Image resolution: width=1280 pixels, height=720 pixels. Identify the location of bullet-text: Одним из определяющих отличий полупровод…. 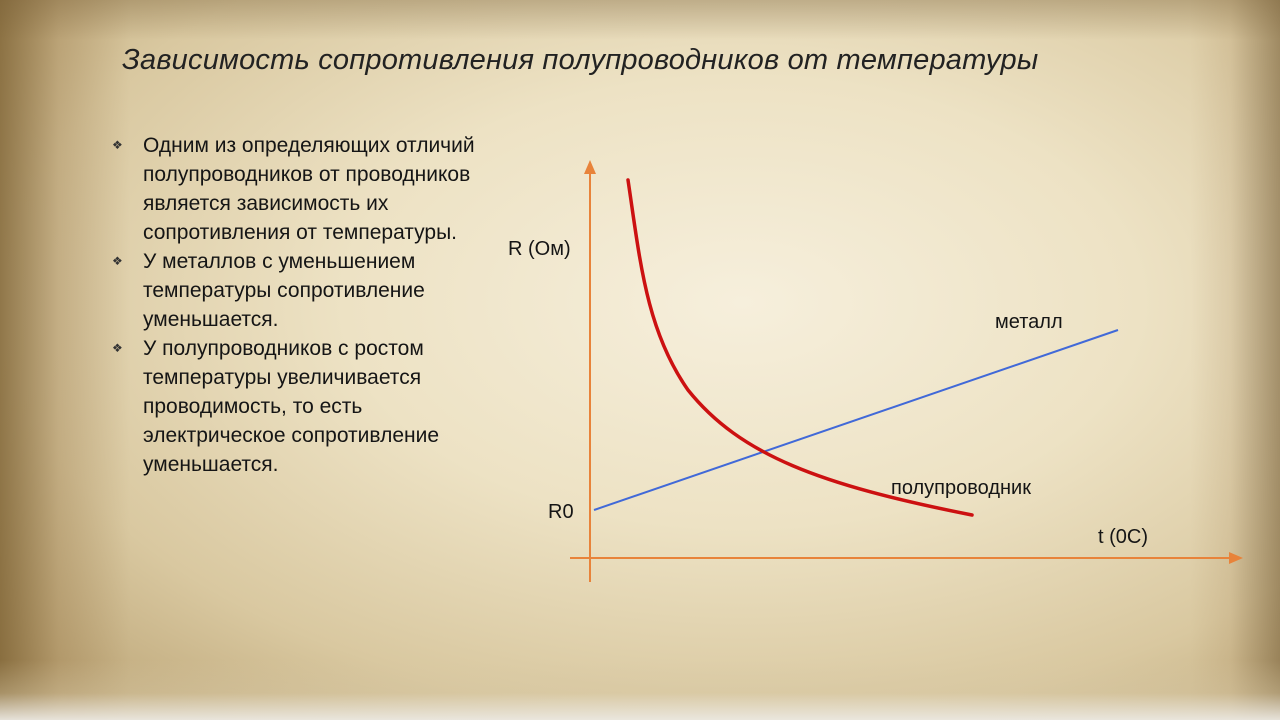
(309, 189).